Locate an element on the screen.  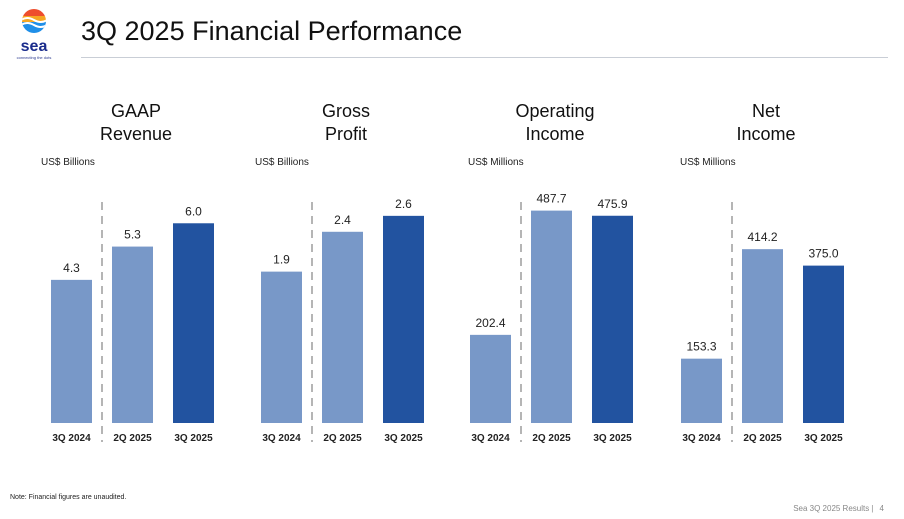
logo-wordmark: sea is located at coordinates (34, 46).